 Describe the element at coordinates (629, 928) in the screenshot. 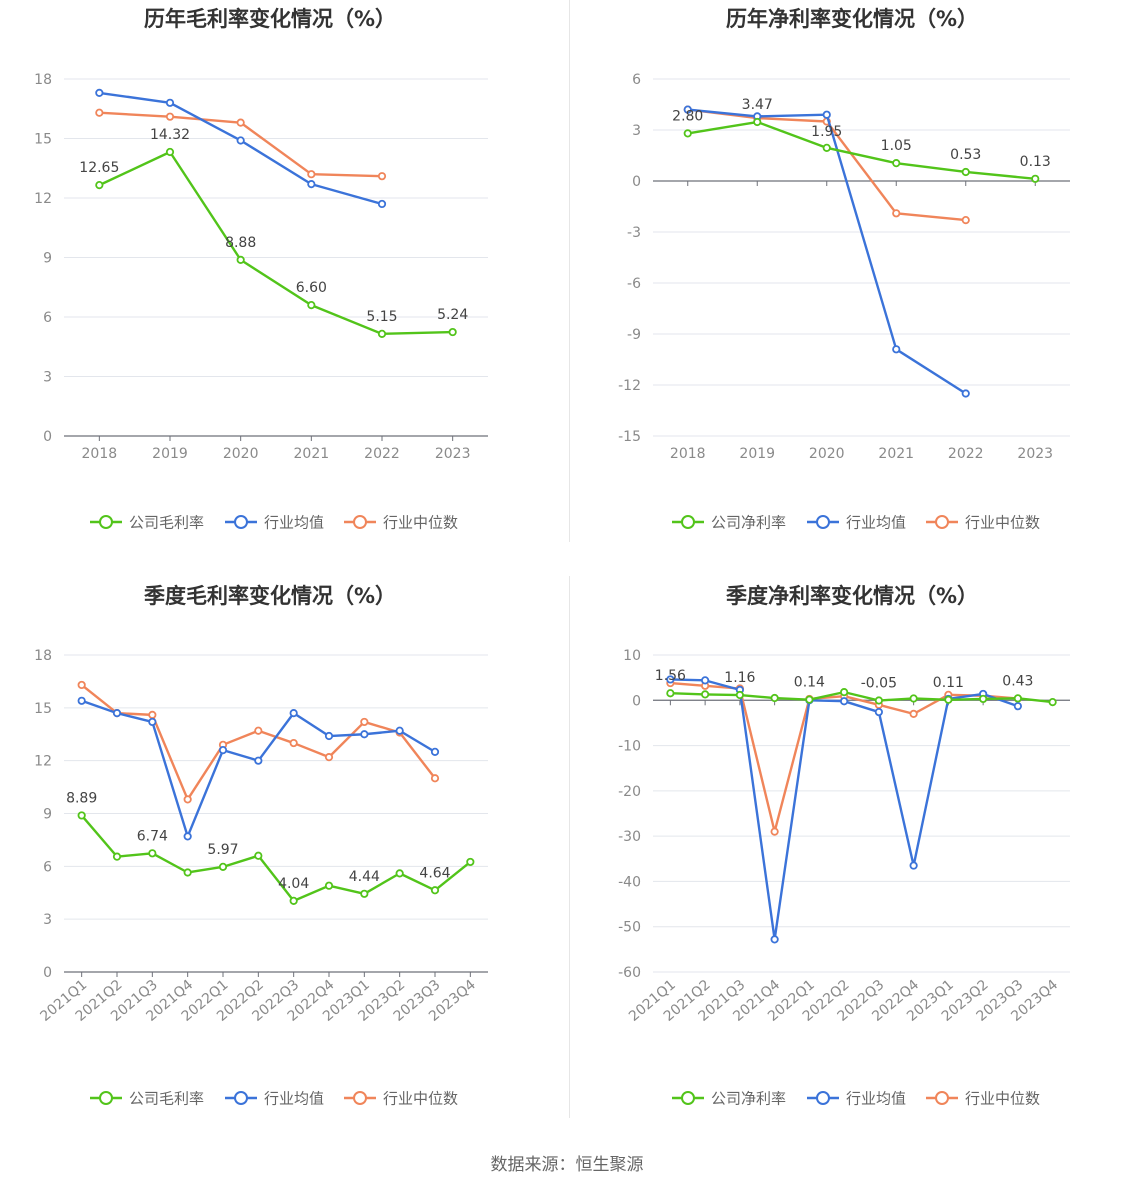

I see `y-tick-label: -50` at that location.